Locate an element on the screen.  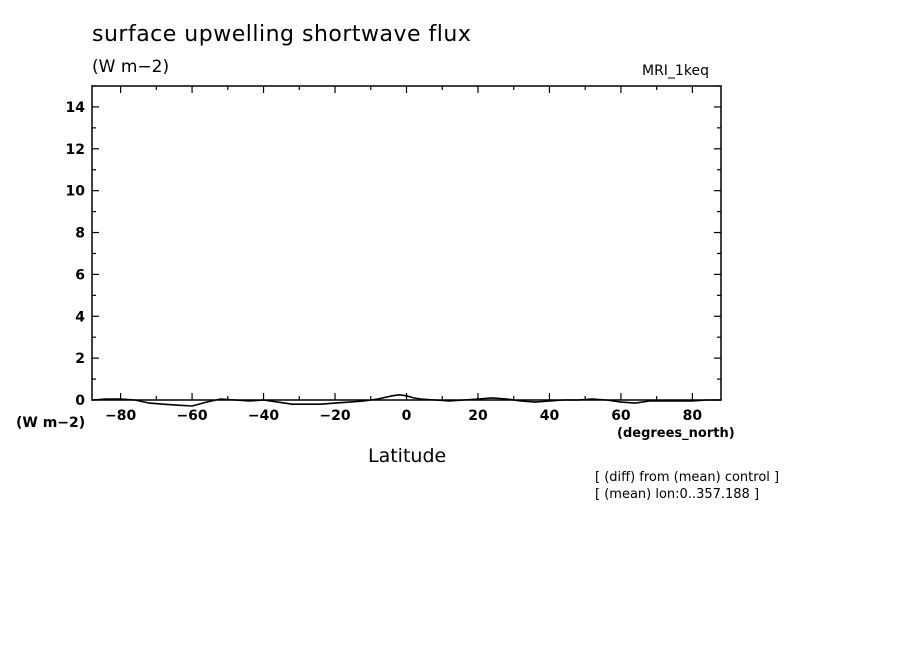
y-axis-label: (W m−2) is located at coordinates (51, 423).